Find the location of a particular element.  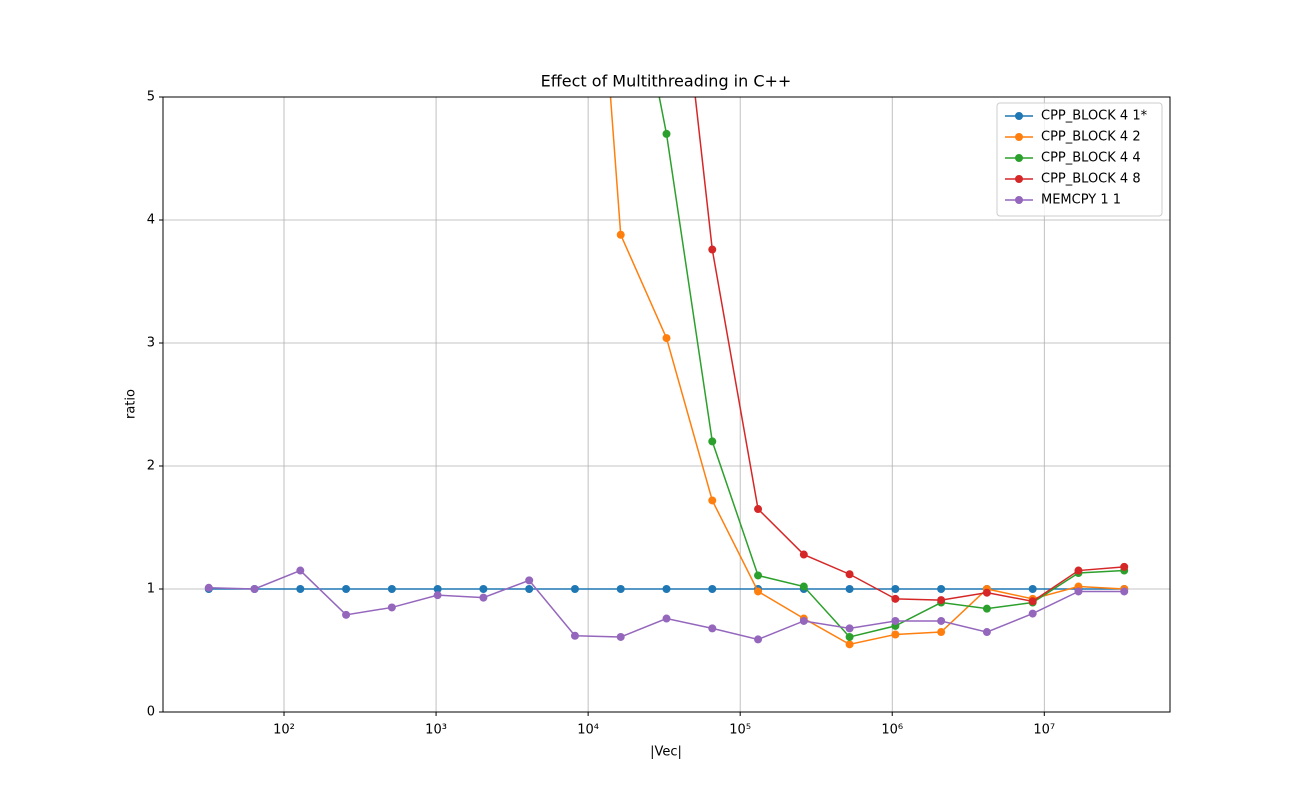

y-axis-label: ratio is located at coordinates (131, 404).